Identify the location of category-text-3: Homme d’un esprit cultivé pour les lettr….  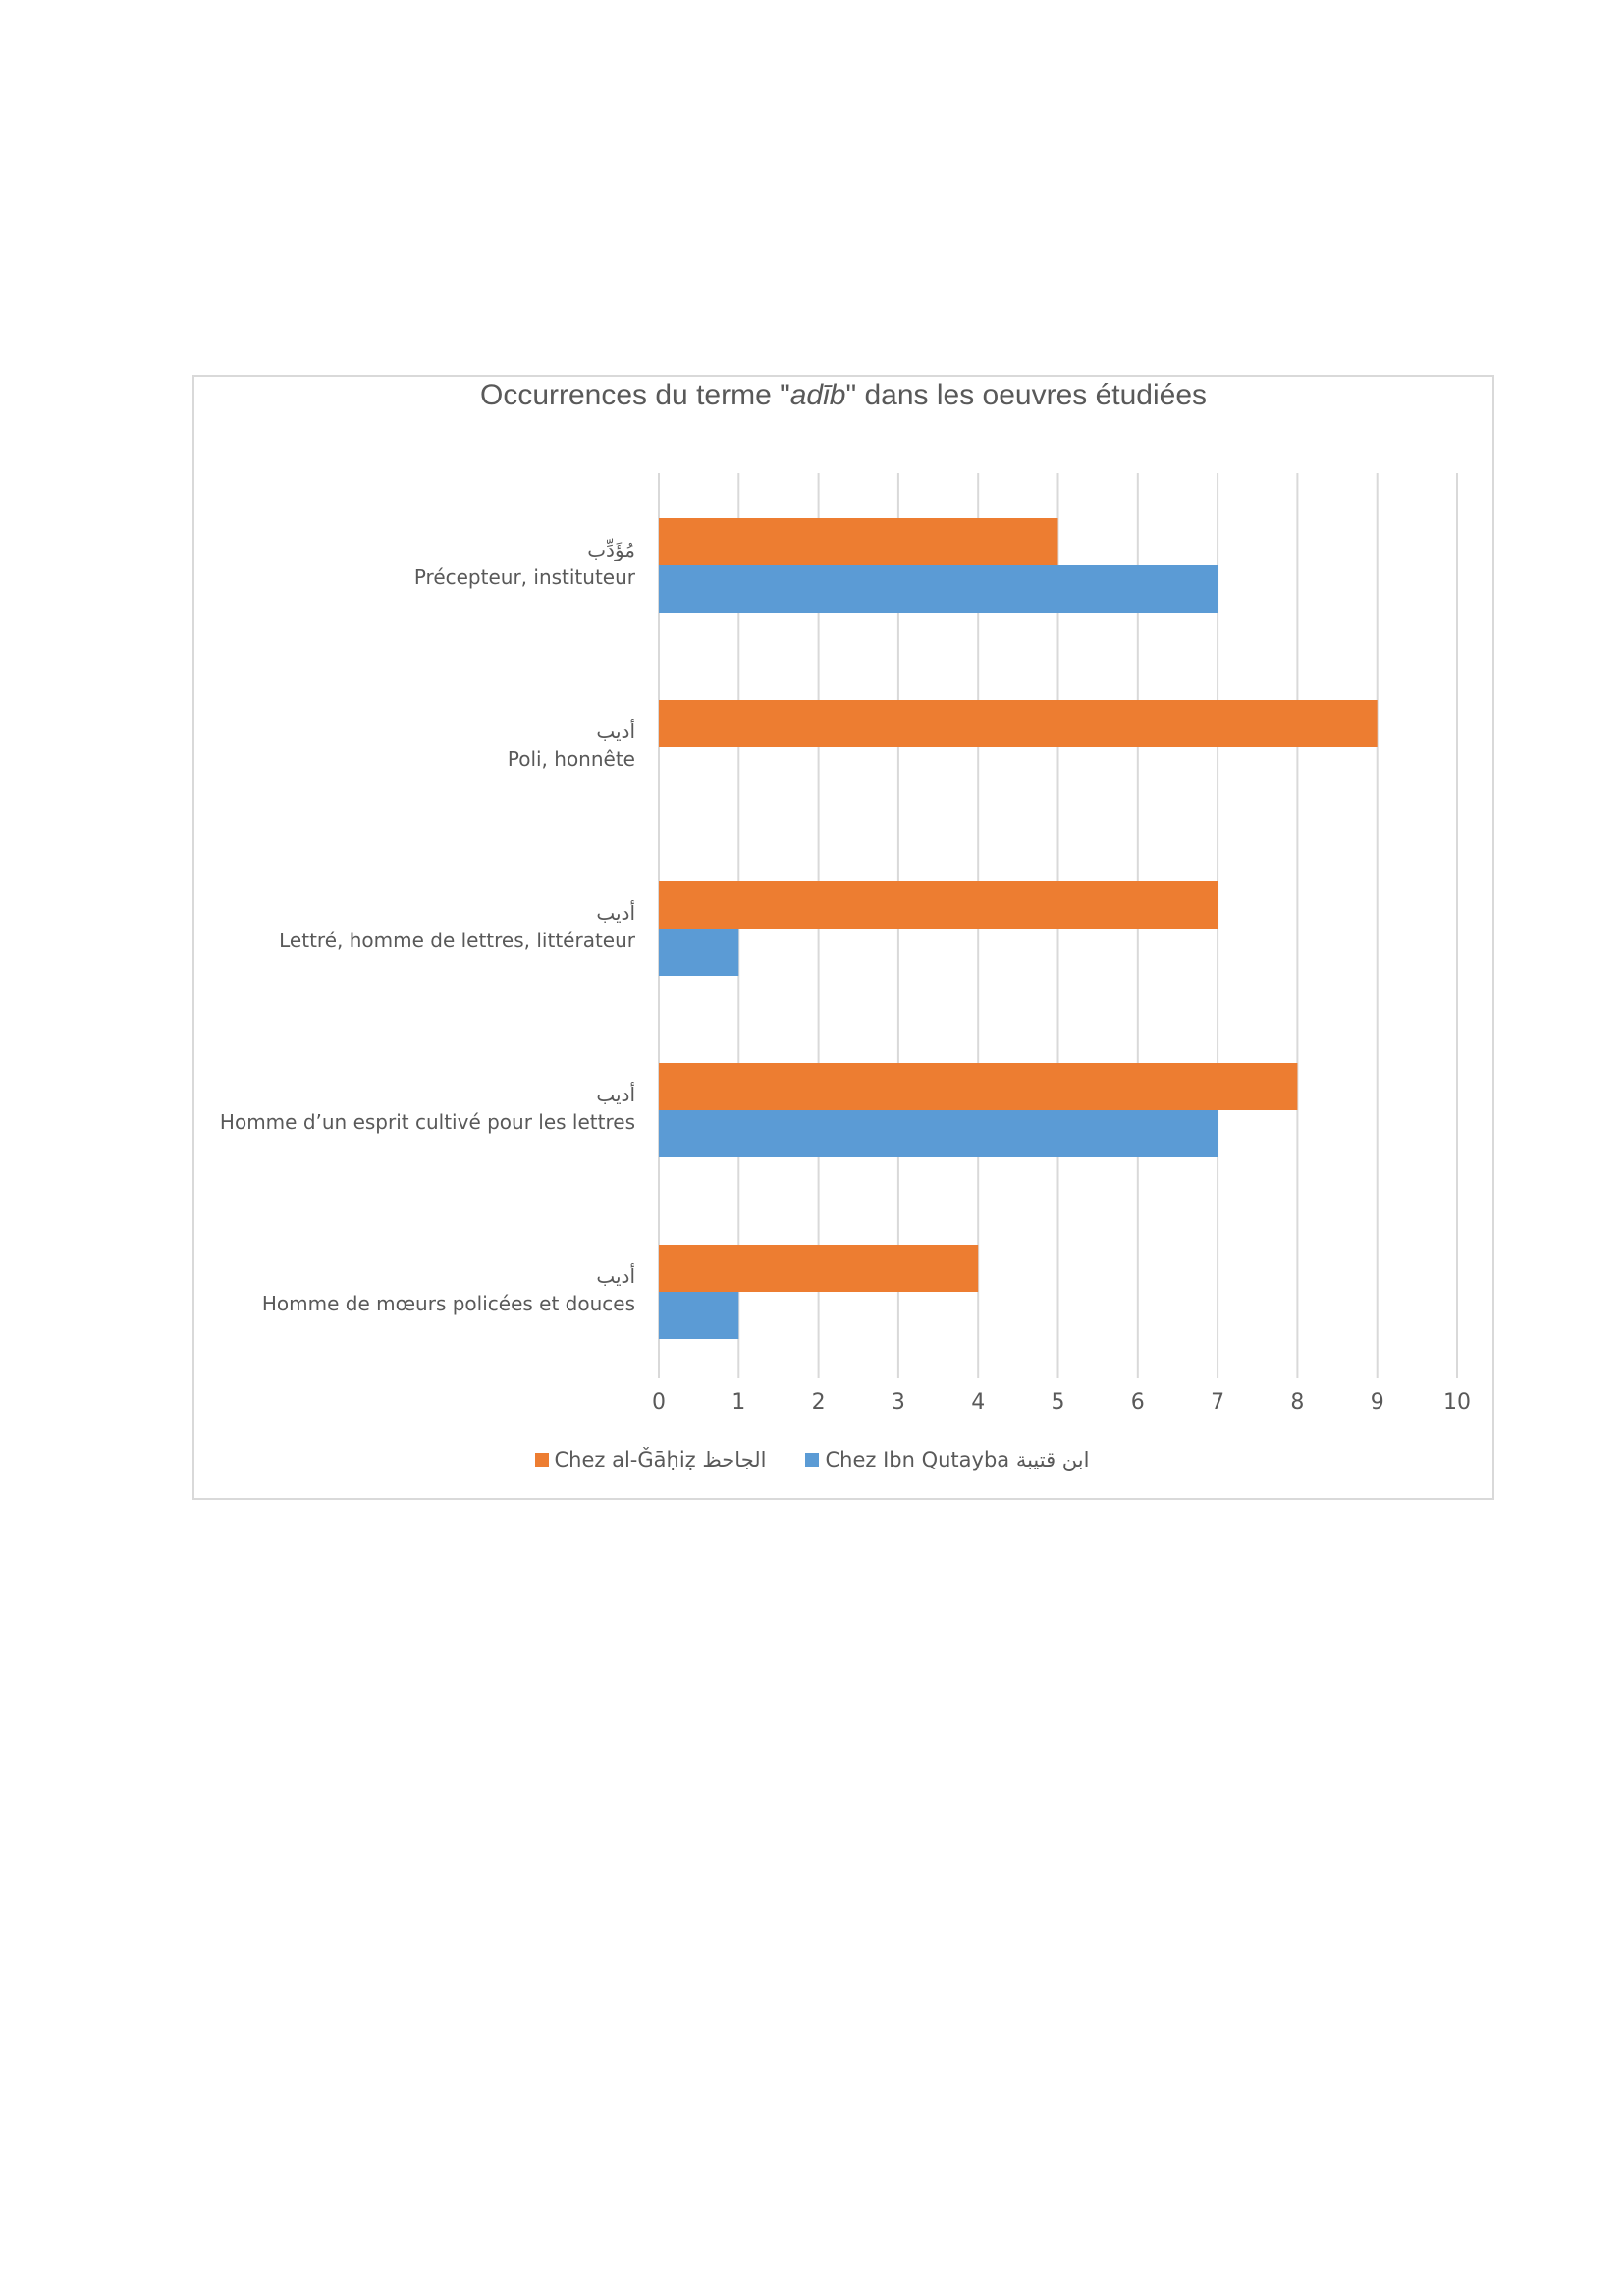
(427, 1122).